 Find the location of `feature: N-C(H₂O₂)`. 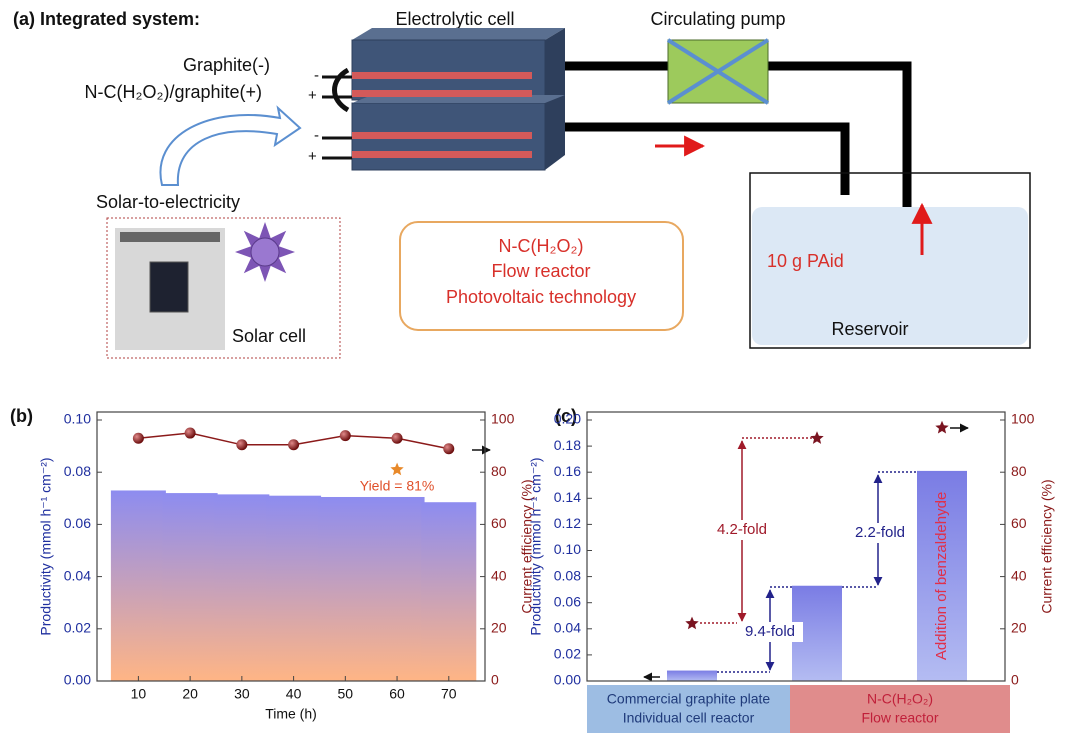

feature: N-C(H₂O₂) is located at coordinates (541, 246).